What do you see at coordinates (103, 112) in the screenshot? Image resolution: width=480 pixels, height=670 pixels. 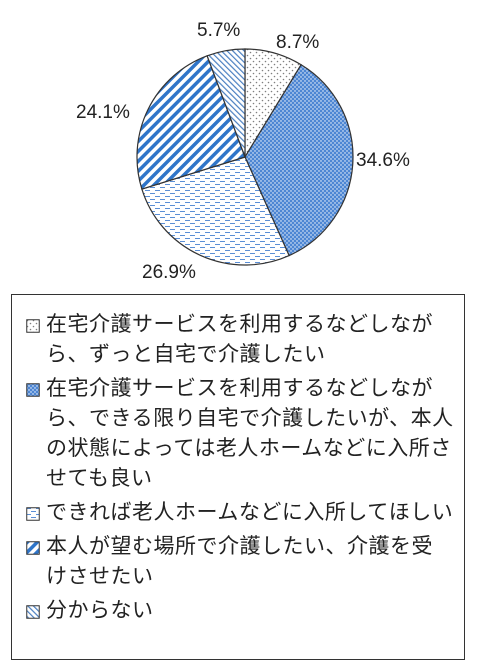 I see `slice-label-4: 24.1%` at bounding box center [103, 112].